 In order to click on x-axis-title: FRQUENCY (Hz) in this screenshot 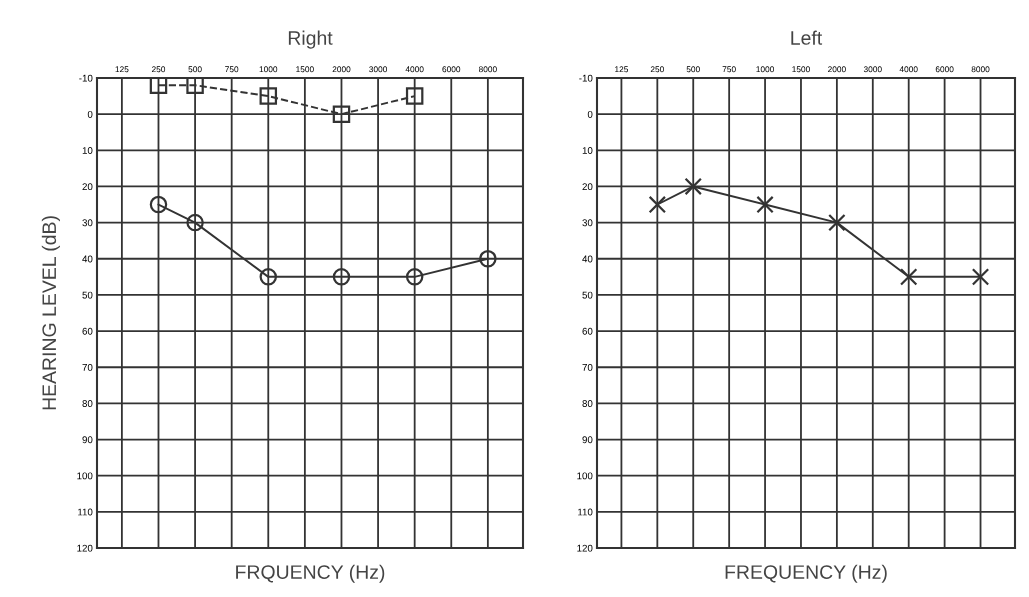, I will do `click(310, 573)`.